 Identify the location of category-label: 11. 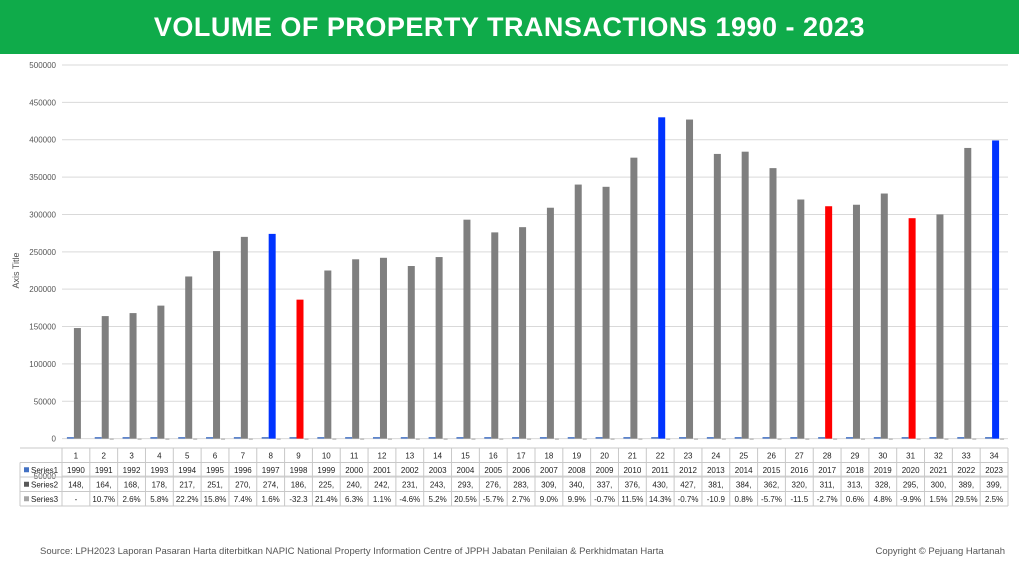
(354, 456).